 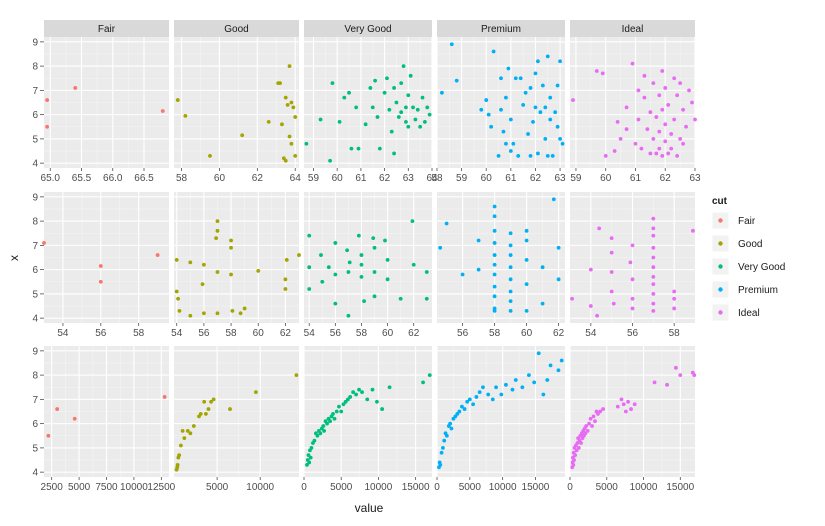 What do you see at coordinates (367, 29) in the screenshot?
I see `facet-strip-label: Very Good` at bounding box center [367, 29].